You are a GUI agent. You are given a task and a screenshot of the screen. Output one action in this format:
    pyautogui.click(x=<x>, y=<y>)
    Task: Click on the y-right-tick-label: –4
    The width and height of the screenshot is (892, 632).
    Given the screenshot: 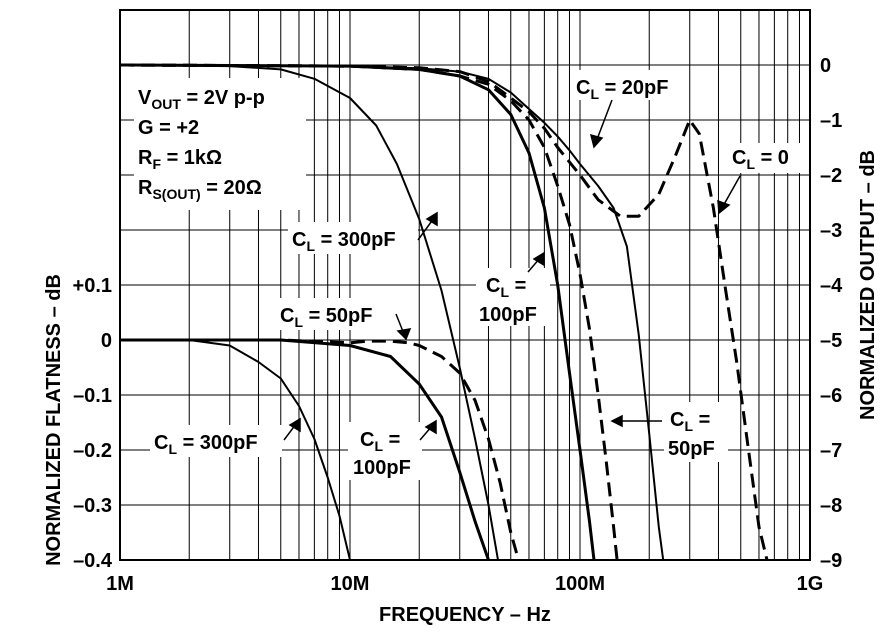 What is the action you would take?
    pyautogui.click(x=831, y=286)
    